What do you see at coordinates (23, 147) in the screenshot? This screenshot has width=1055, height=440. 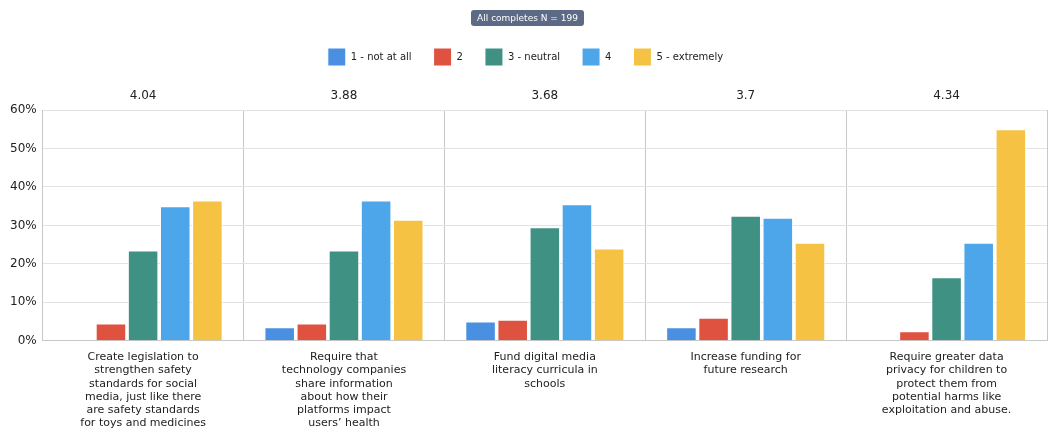 I see `y-tick-label: 50%` at bounding box center [23, 147].